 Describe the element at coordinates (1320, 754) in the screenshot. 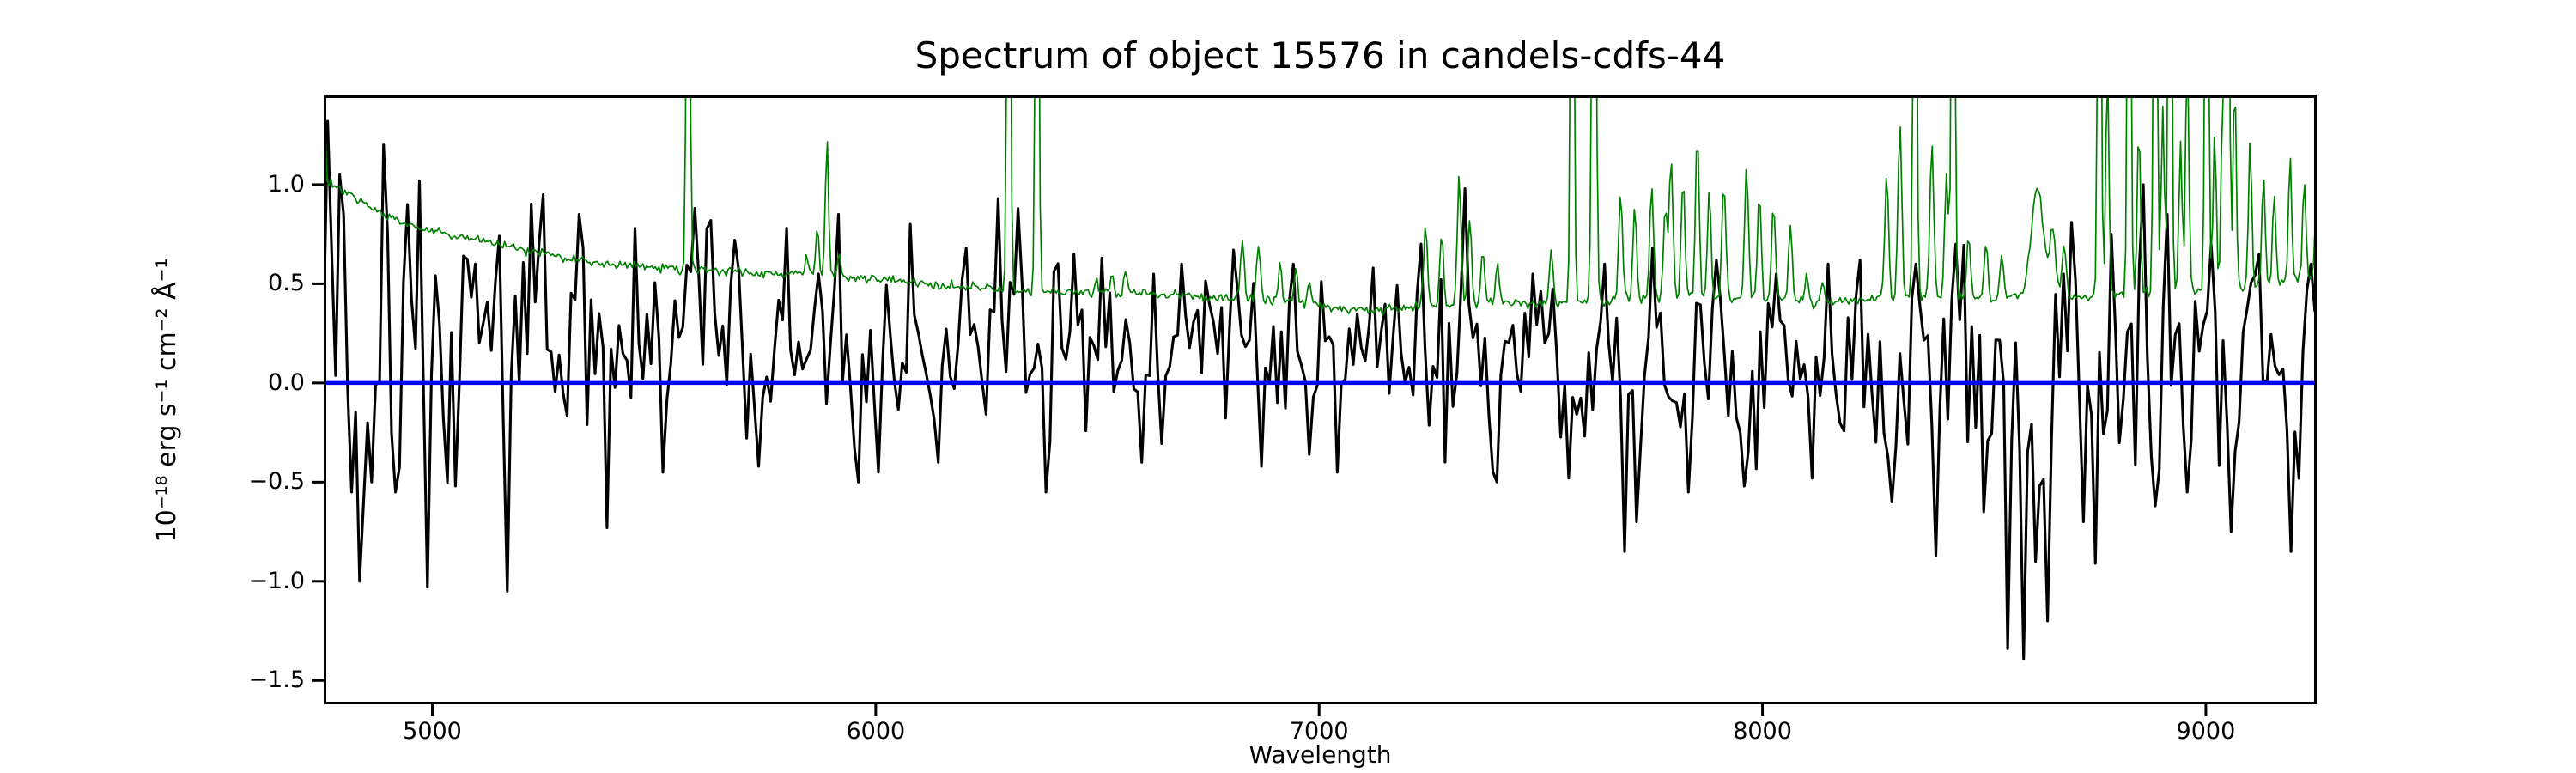

I see `x-axis-label: Wavelength` at that location.